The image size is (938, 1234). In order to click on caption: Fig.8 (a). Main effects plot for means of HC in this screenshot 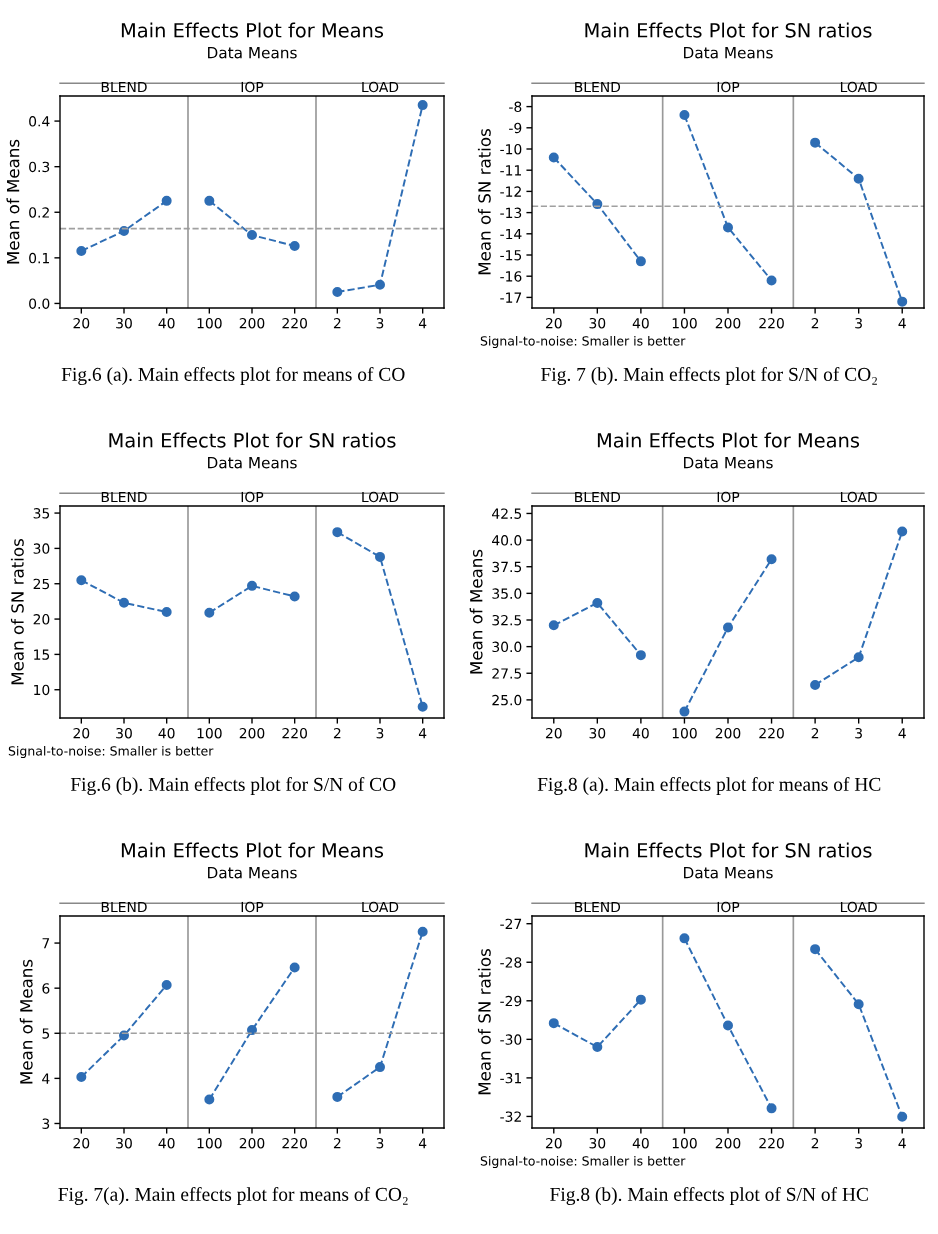, I will do `click(709, 786)`.